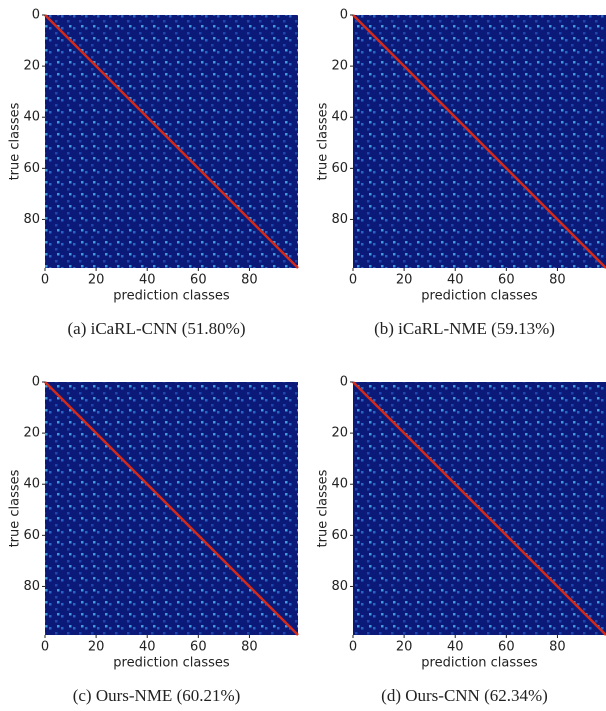 This screenshot has width=606, height=711. What do you see at coordinates (464, 328) in the screenshot?
I see `caption: (b) iCaRL-NME (59.13%)` at bounding box center [464, 328].